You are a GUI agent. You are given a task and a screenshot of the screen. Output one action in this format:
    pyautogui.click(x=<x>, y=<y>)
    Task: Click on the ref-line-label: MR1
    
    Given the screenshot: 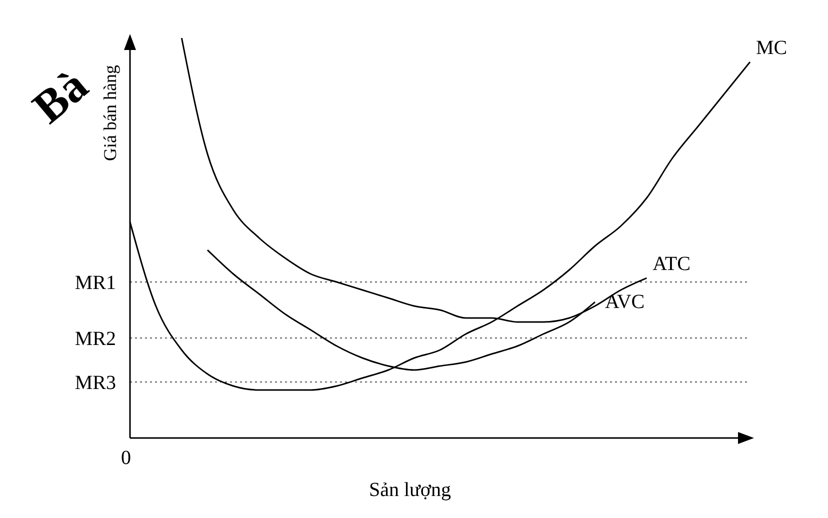 What is the action you would take?
    pyautogui.click(x=95, y=283)
    